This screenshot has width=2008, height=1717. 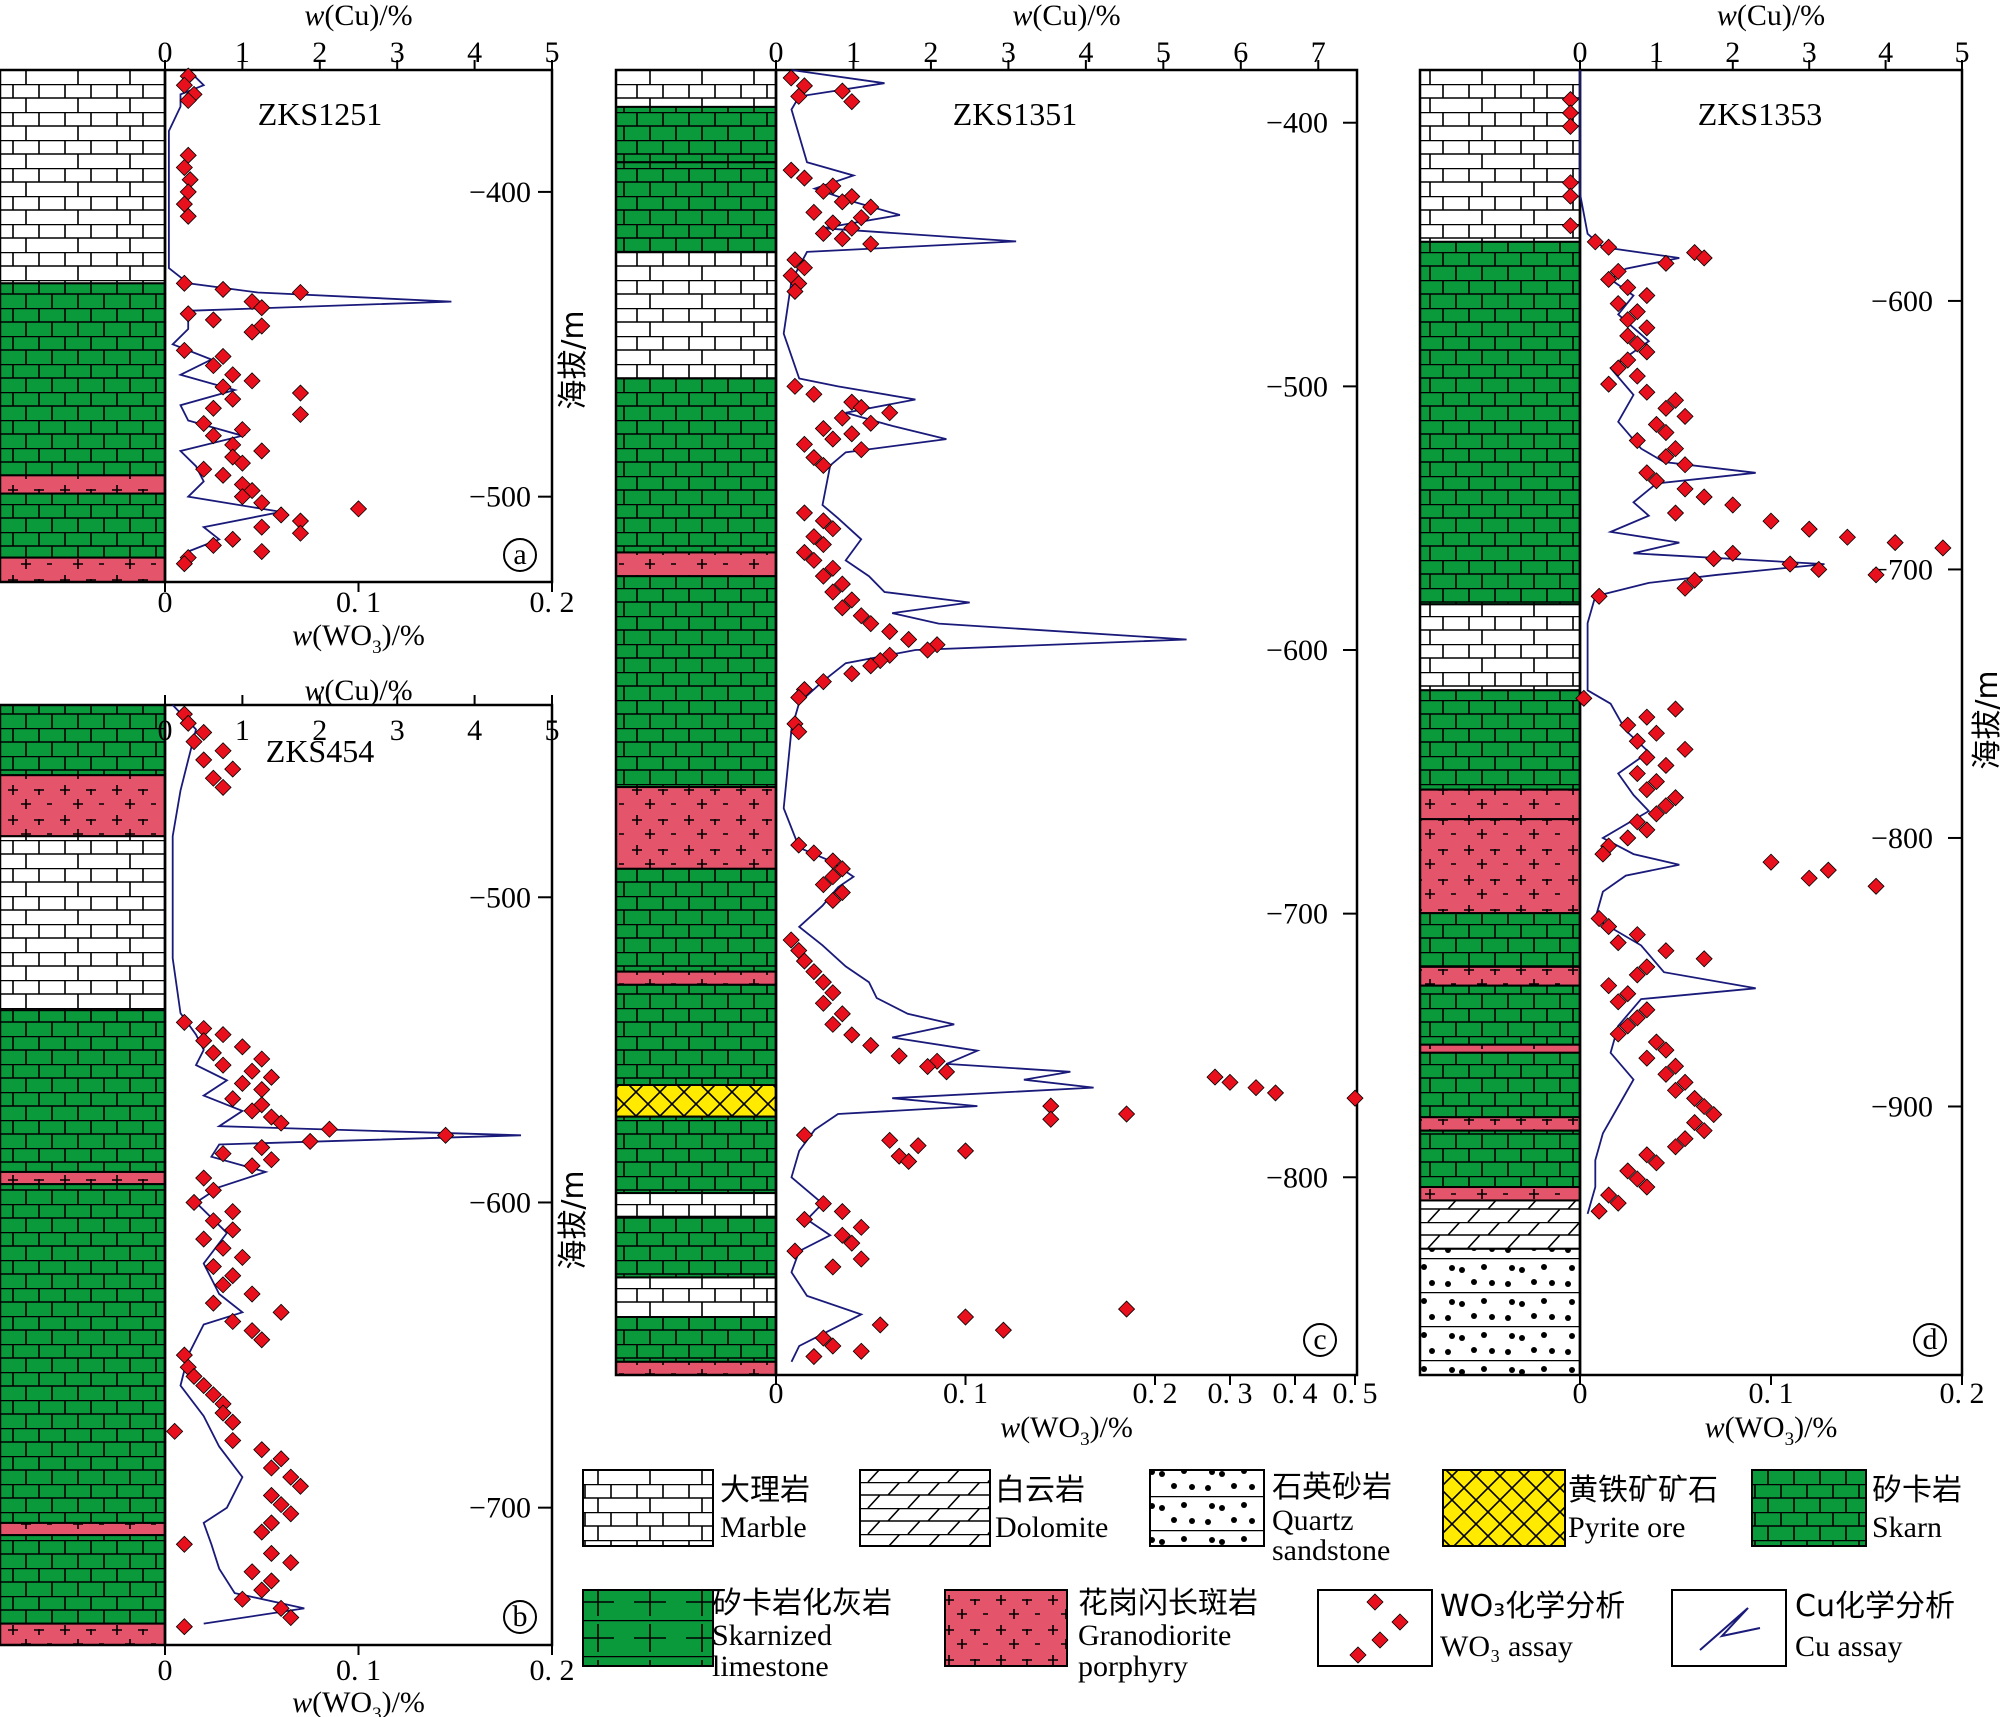 I want to click on cu-axis-label: w(Cu)/%, so click(x=358, y=16).